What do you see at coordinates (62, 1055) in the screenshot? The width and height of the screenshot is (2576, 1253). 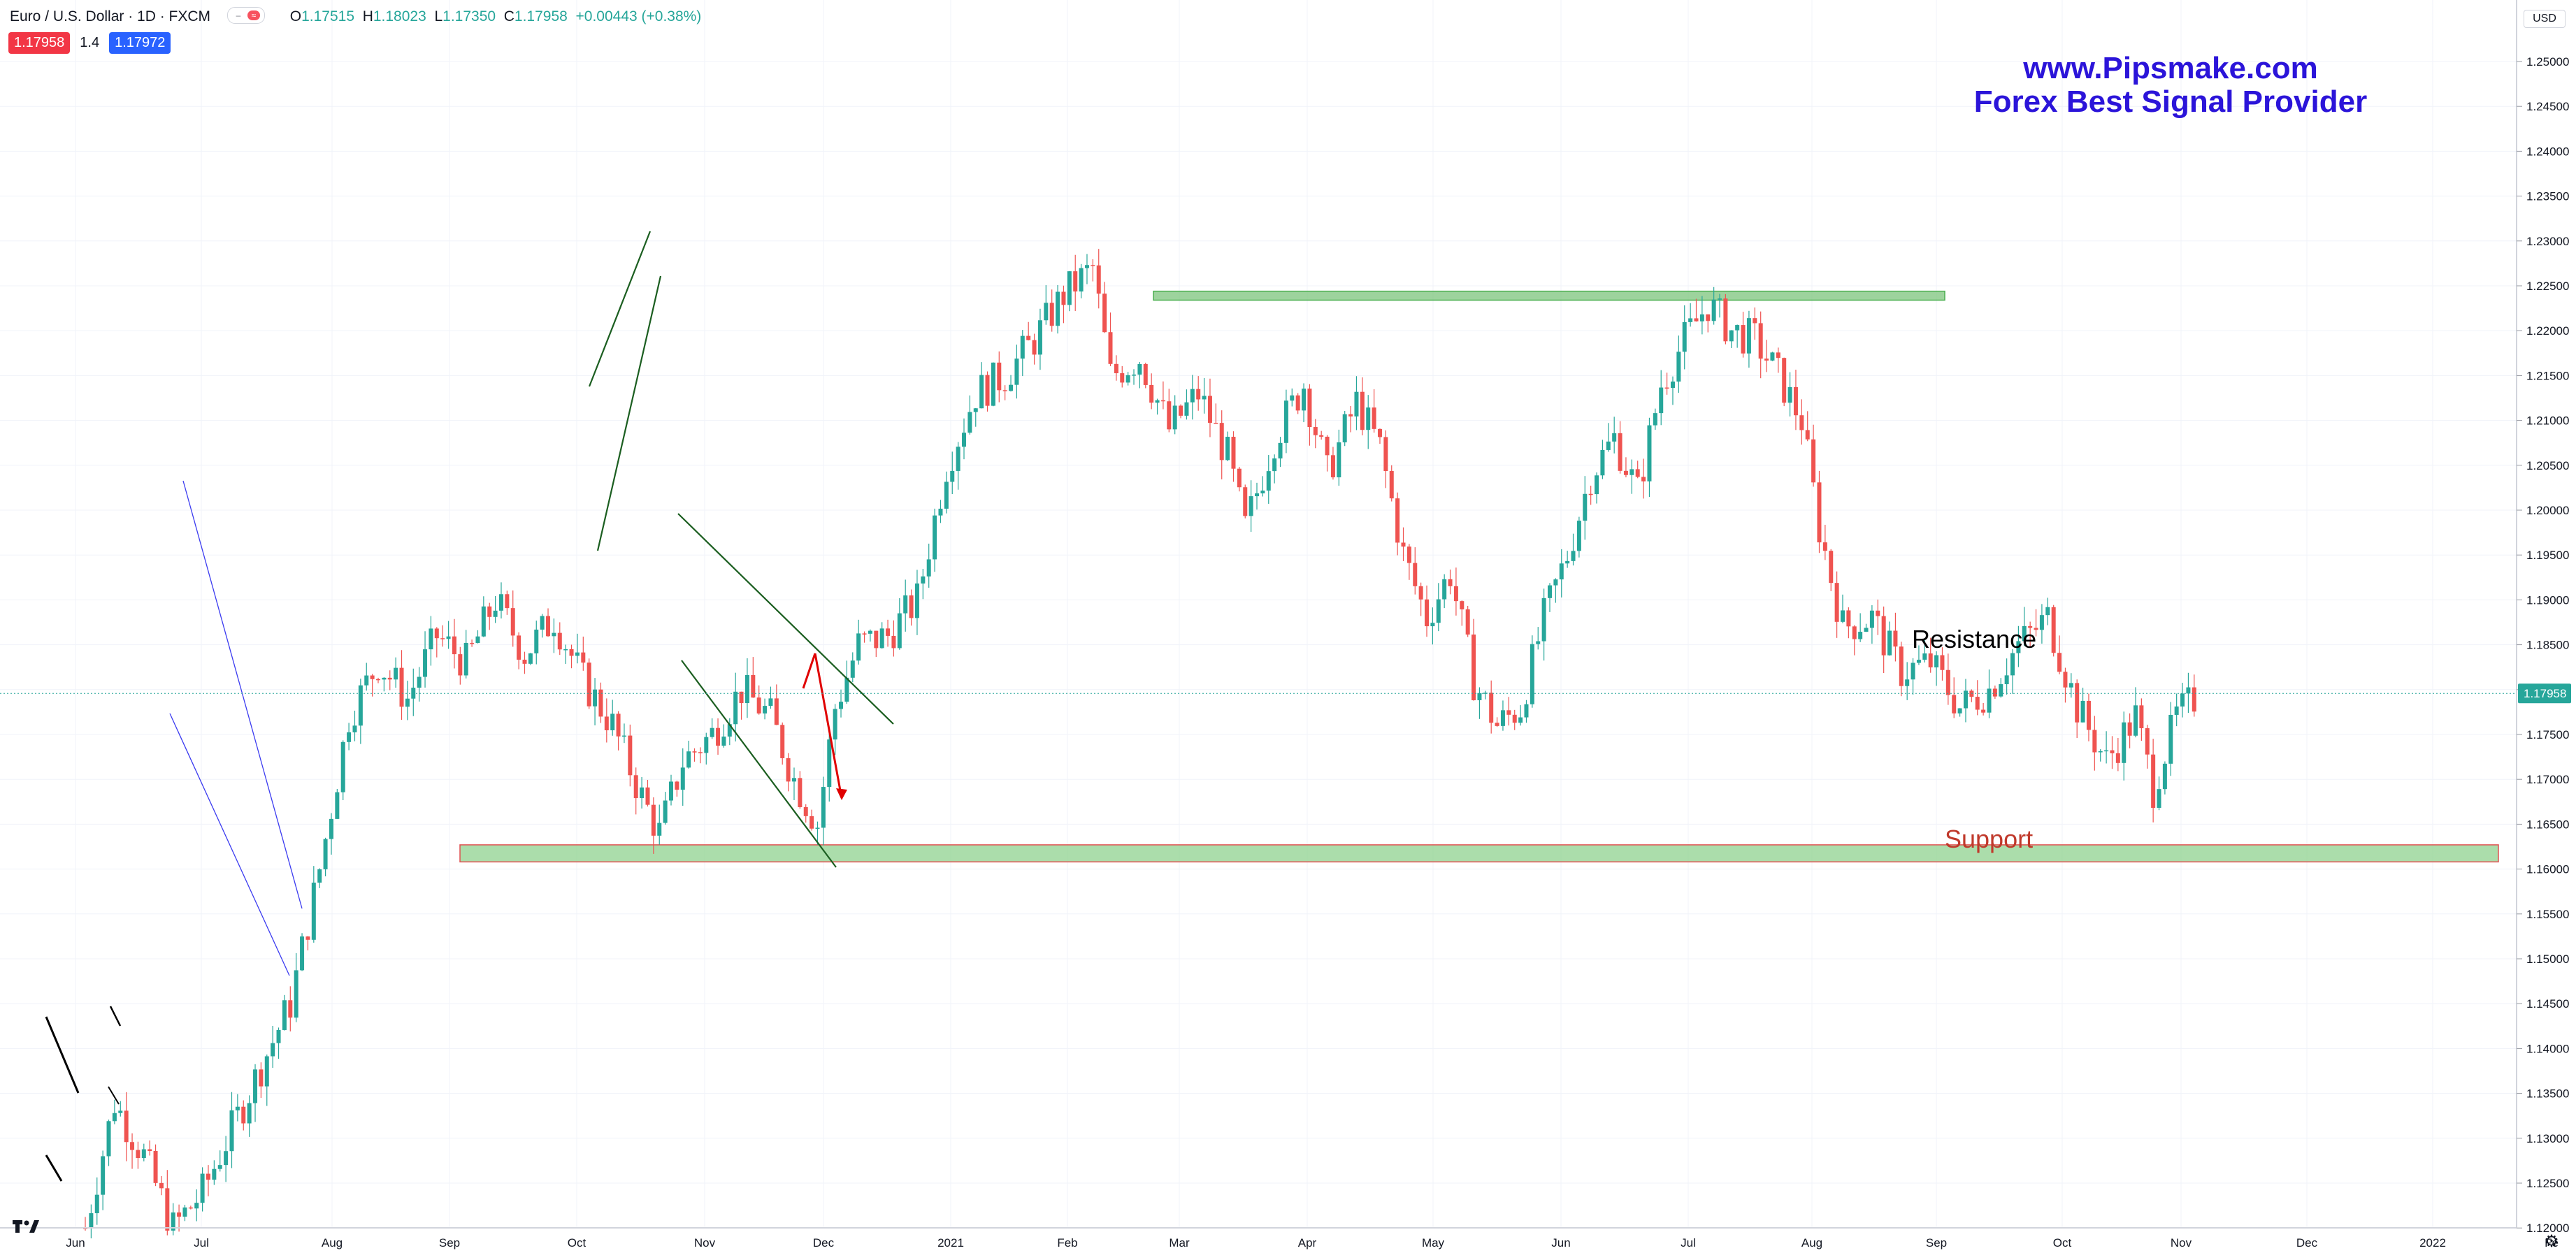 I see `black-trendline` at bounding box center [62, 1055].